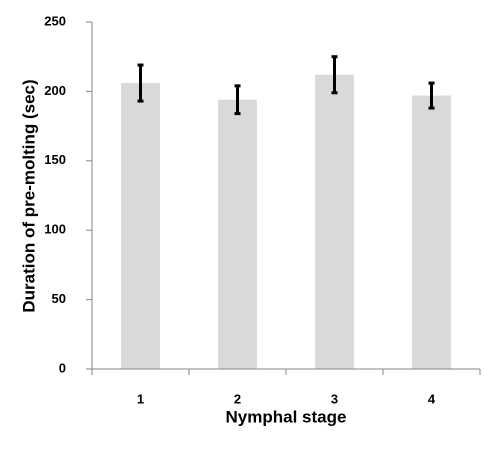  What do you see at coordinates (55, 159) in the screenshot?
I see `y-tick-label: 150` at bounding box center [55, 159].